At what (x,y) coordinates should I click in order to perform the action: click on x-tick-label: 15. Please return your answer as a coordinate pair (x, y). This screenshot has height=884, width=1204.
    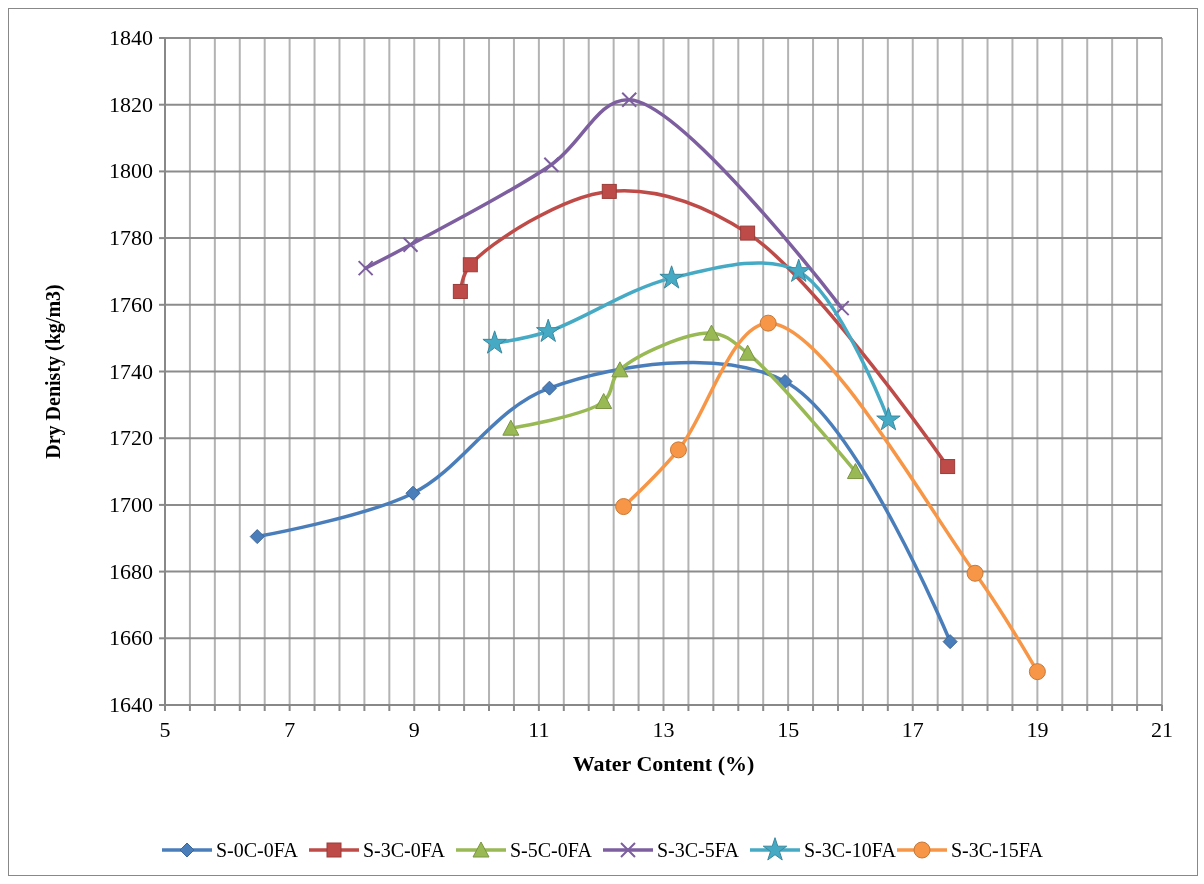
    Looking at the image, I should click on (788, 729).